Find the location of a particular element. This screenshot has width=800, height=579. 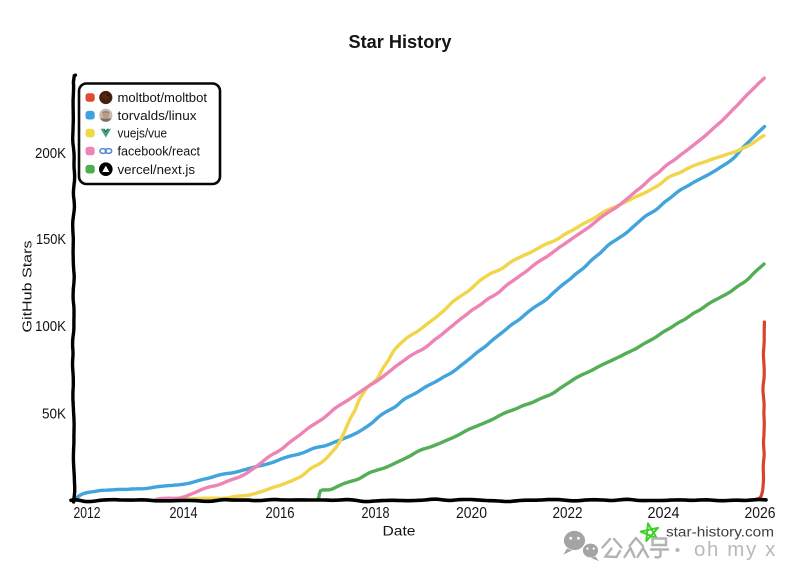

svg-text: 2020 is located at coordinates (471, 513).